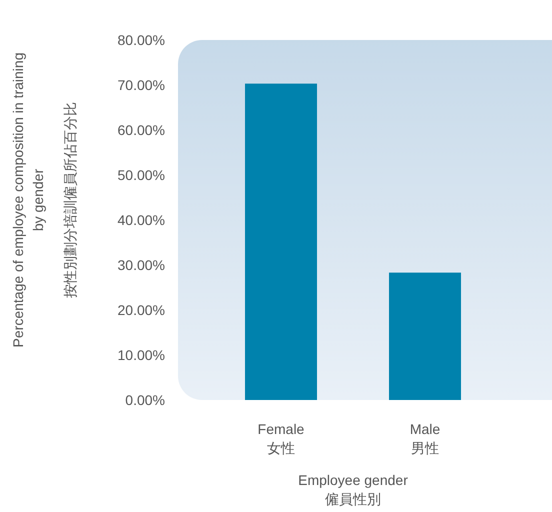  I want to click on y-tick-label: 80.00%, so click(141, 40).